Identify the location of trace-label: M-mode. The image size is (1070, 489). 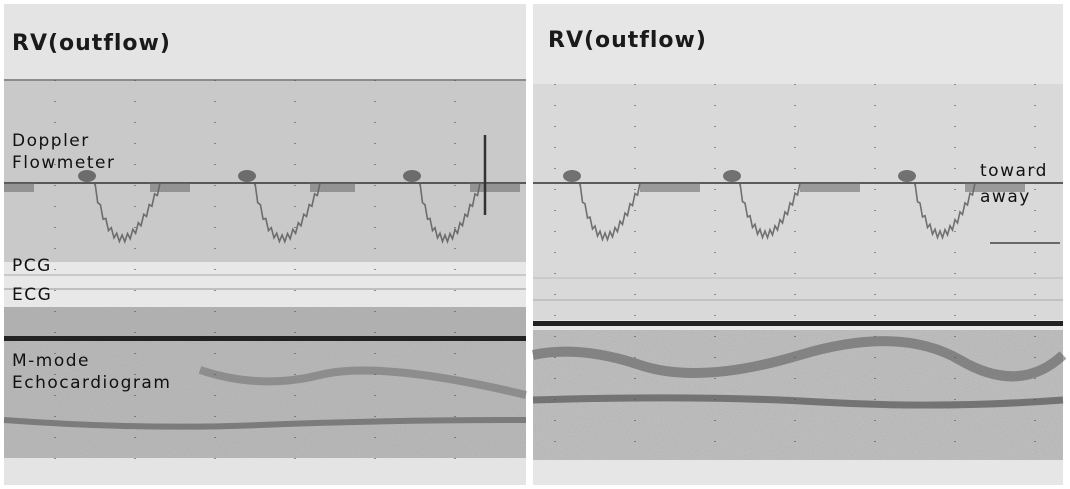
(51, 361).